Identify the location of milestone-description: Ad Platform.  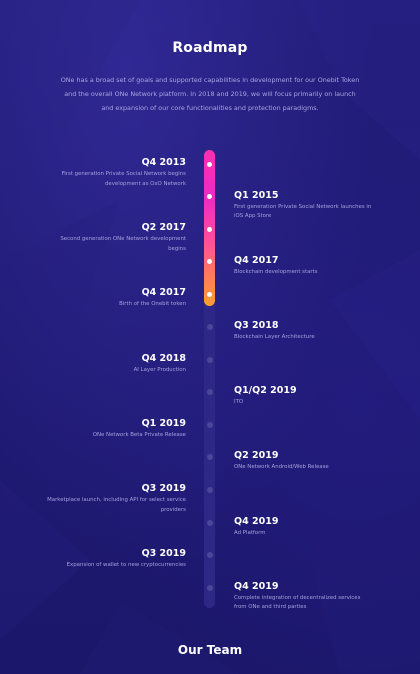
(250, 532).